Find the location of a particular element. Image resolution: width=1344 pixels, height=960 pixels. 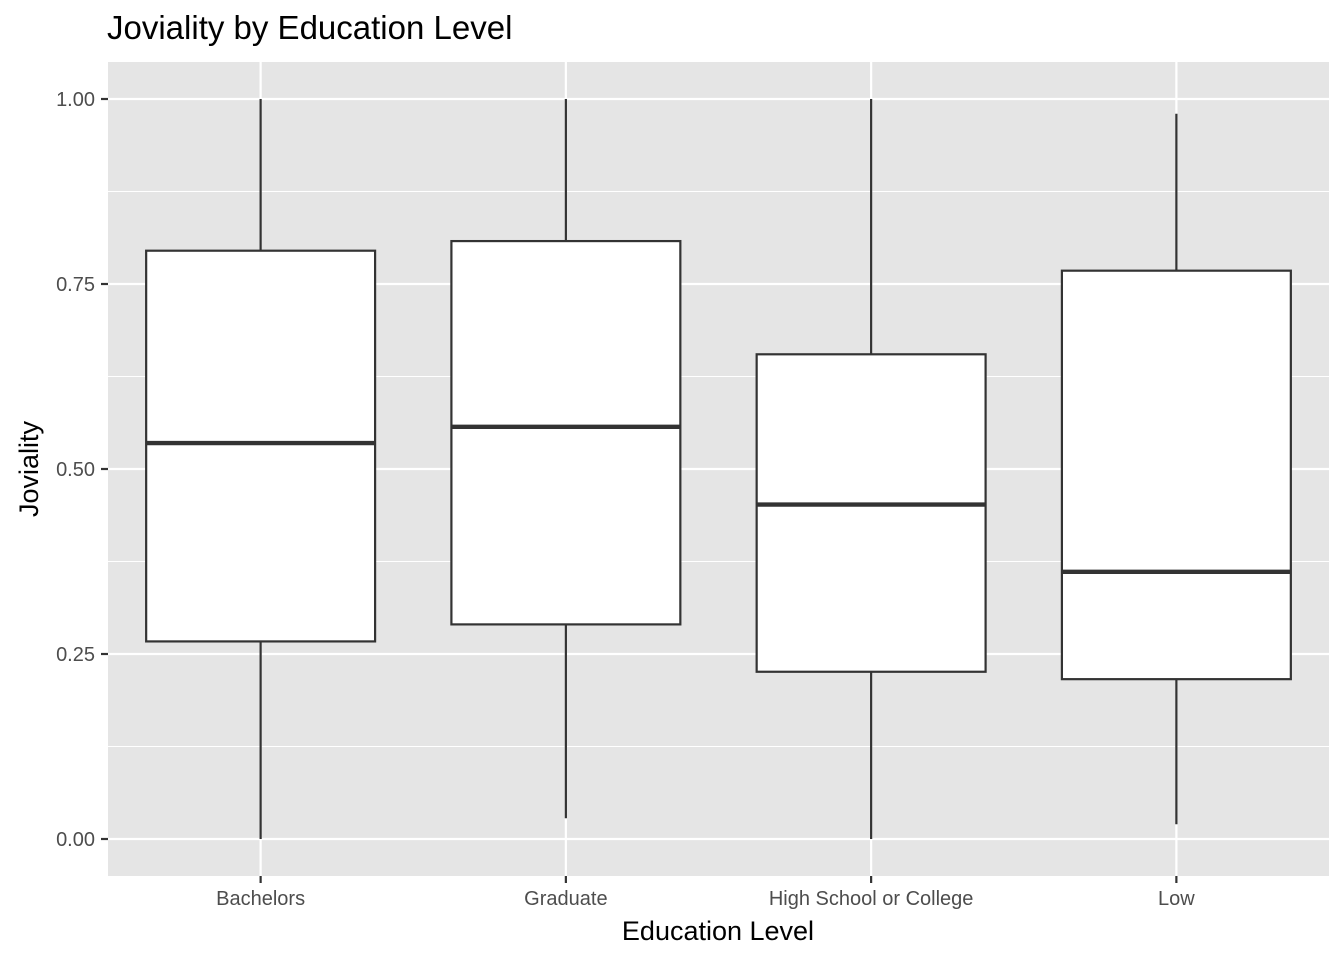

box-high-school-or-college is located at coordinates (871, 469).